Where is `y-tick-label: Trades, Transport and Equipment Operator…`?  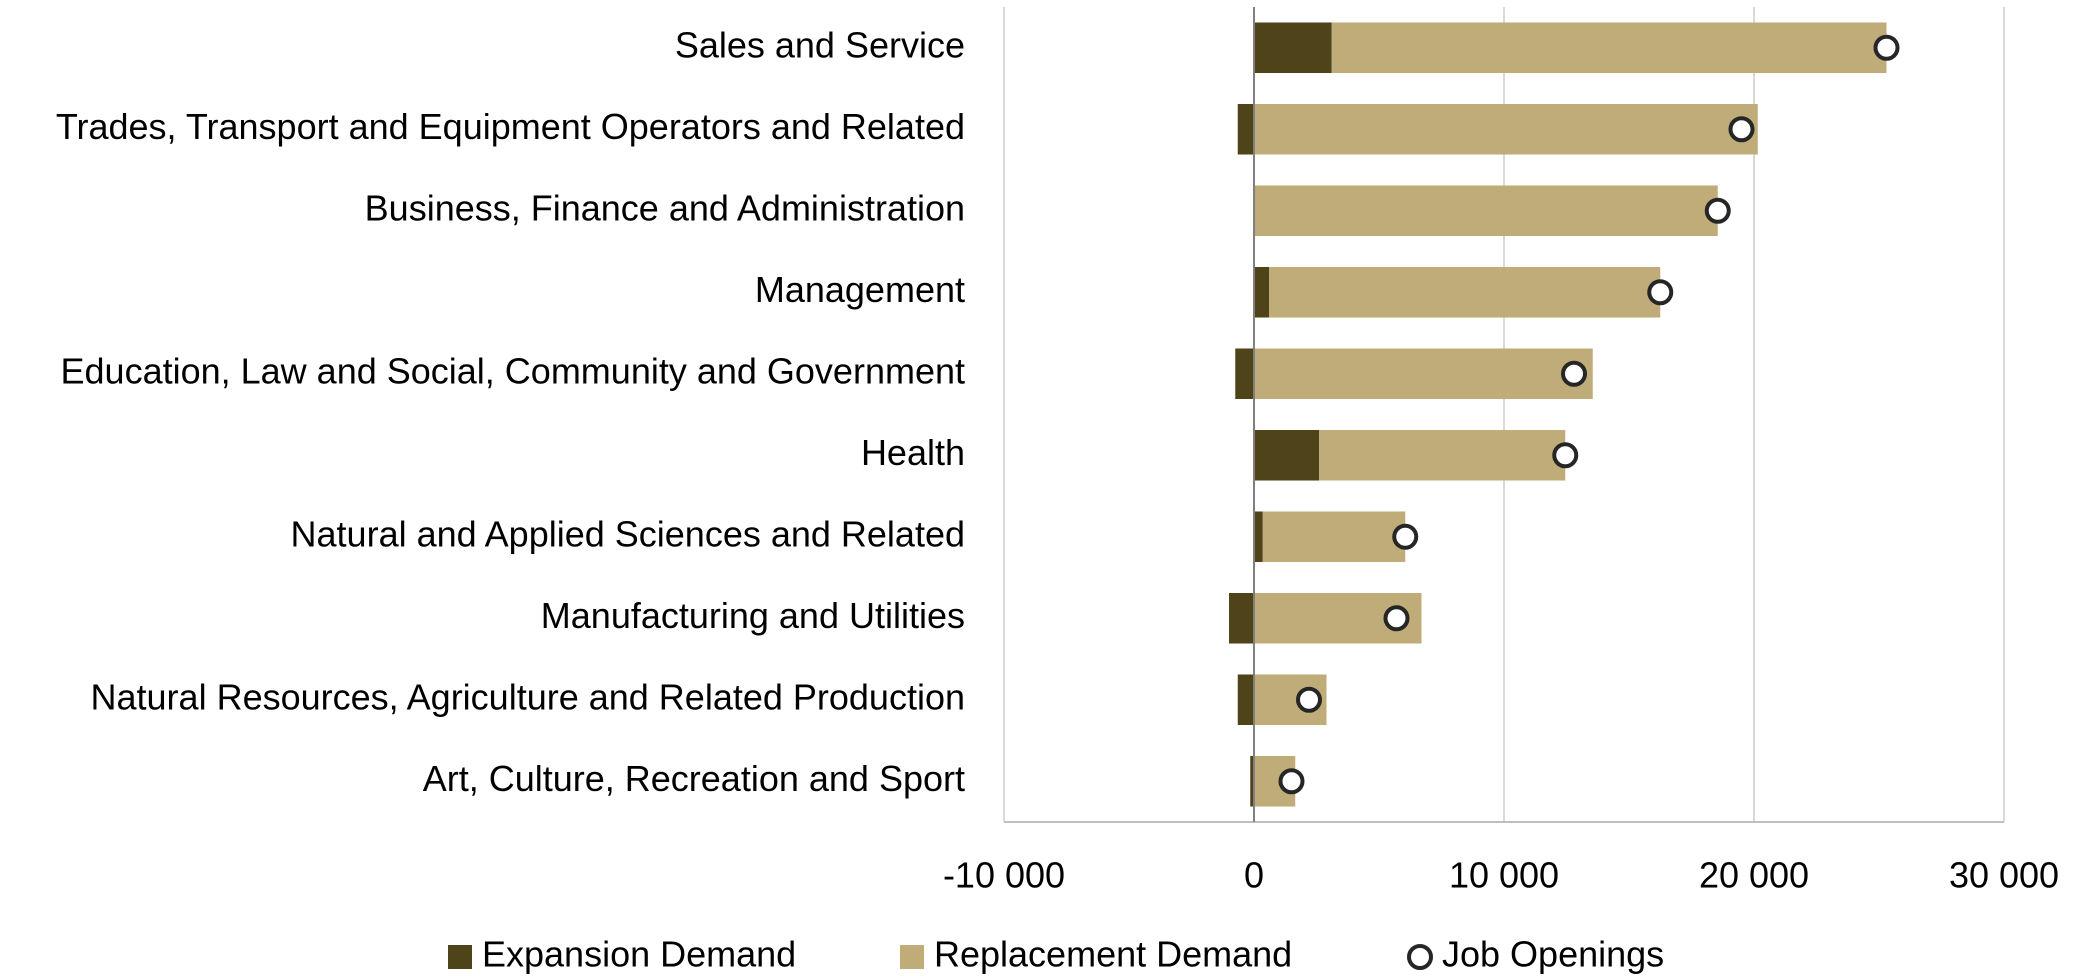
y-tick-label: Trades, Transport and Equipment Operator… is located at coordinates (510, 126).